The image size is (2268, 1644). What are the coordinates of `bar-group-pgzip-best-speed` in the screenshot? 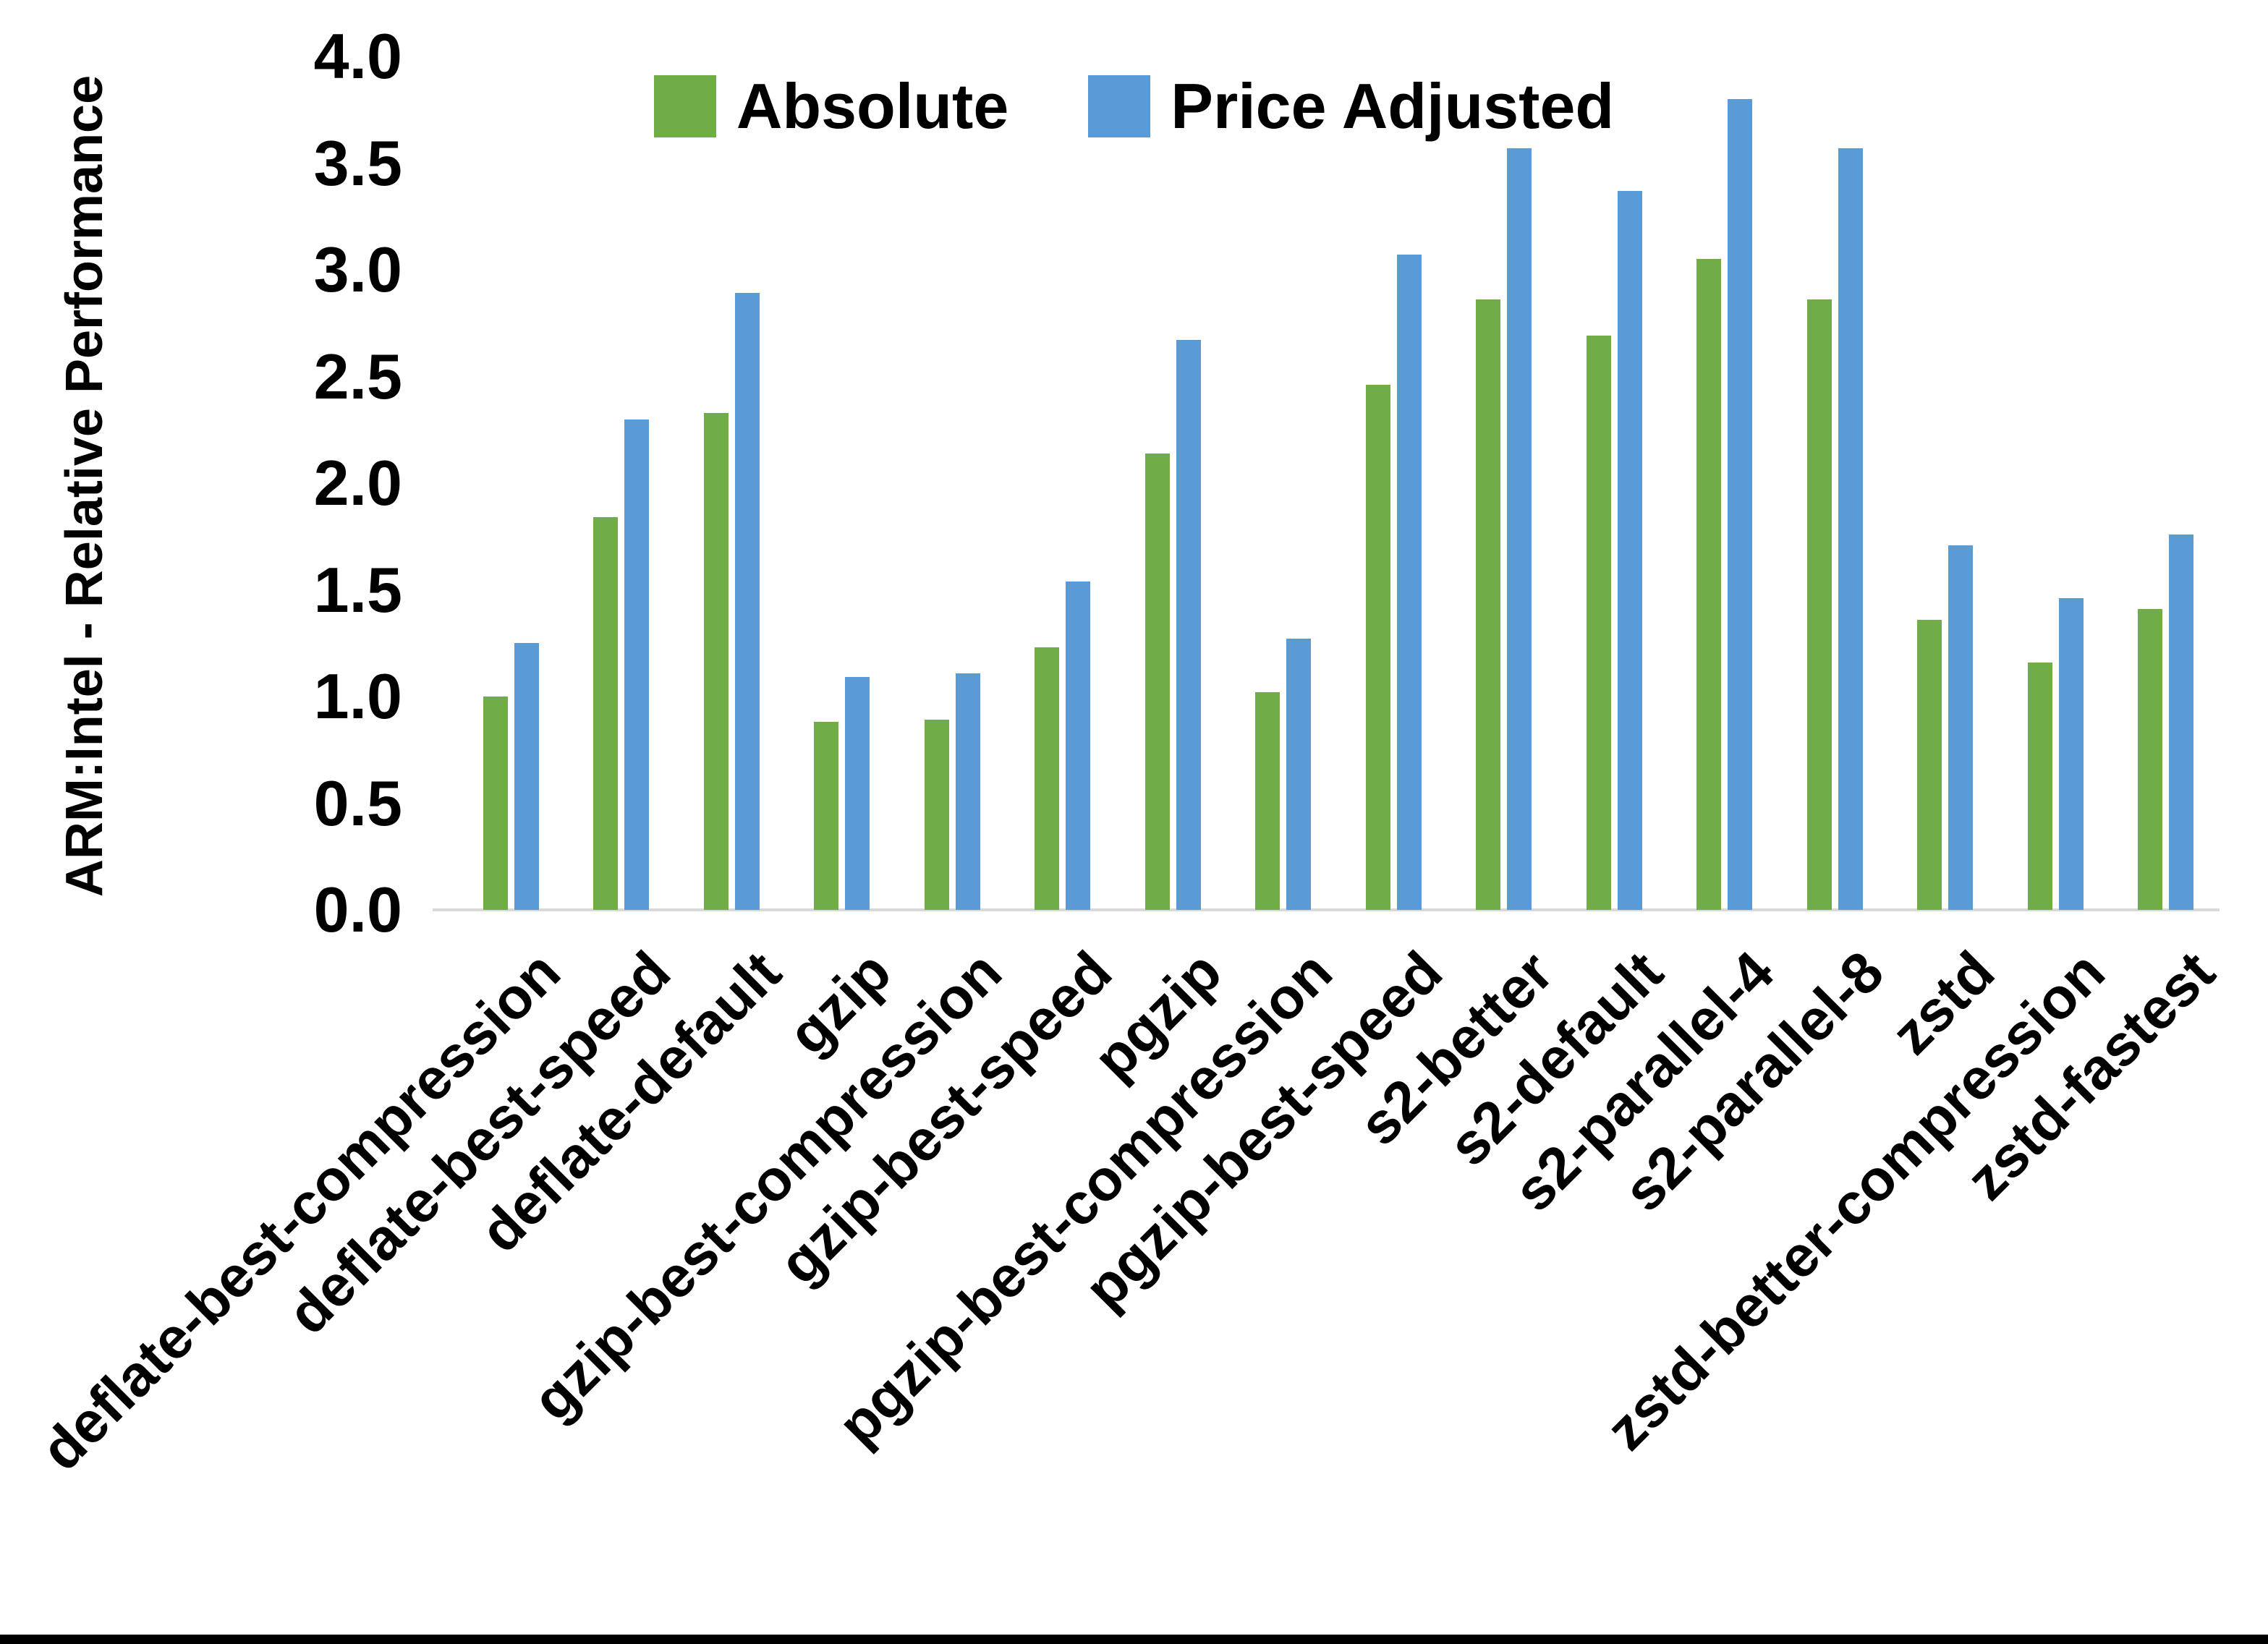 It's located at (1393, 483).